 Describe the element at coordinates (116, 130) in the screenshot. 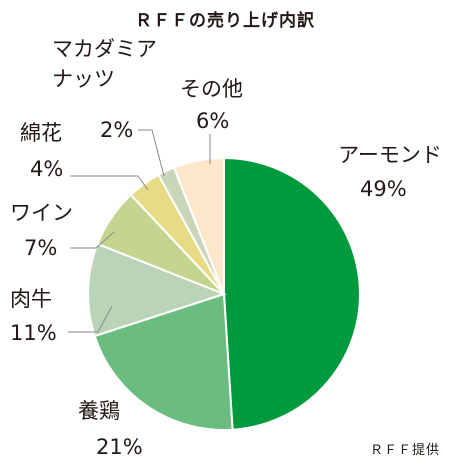

I see `slice-value-label-6: 2%` at that location.